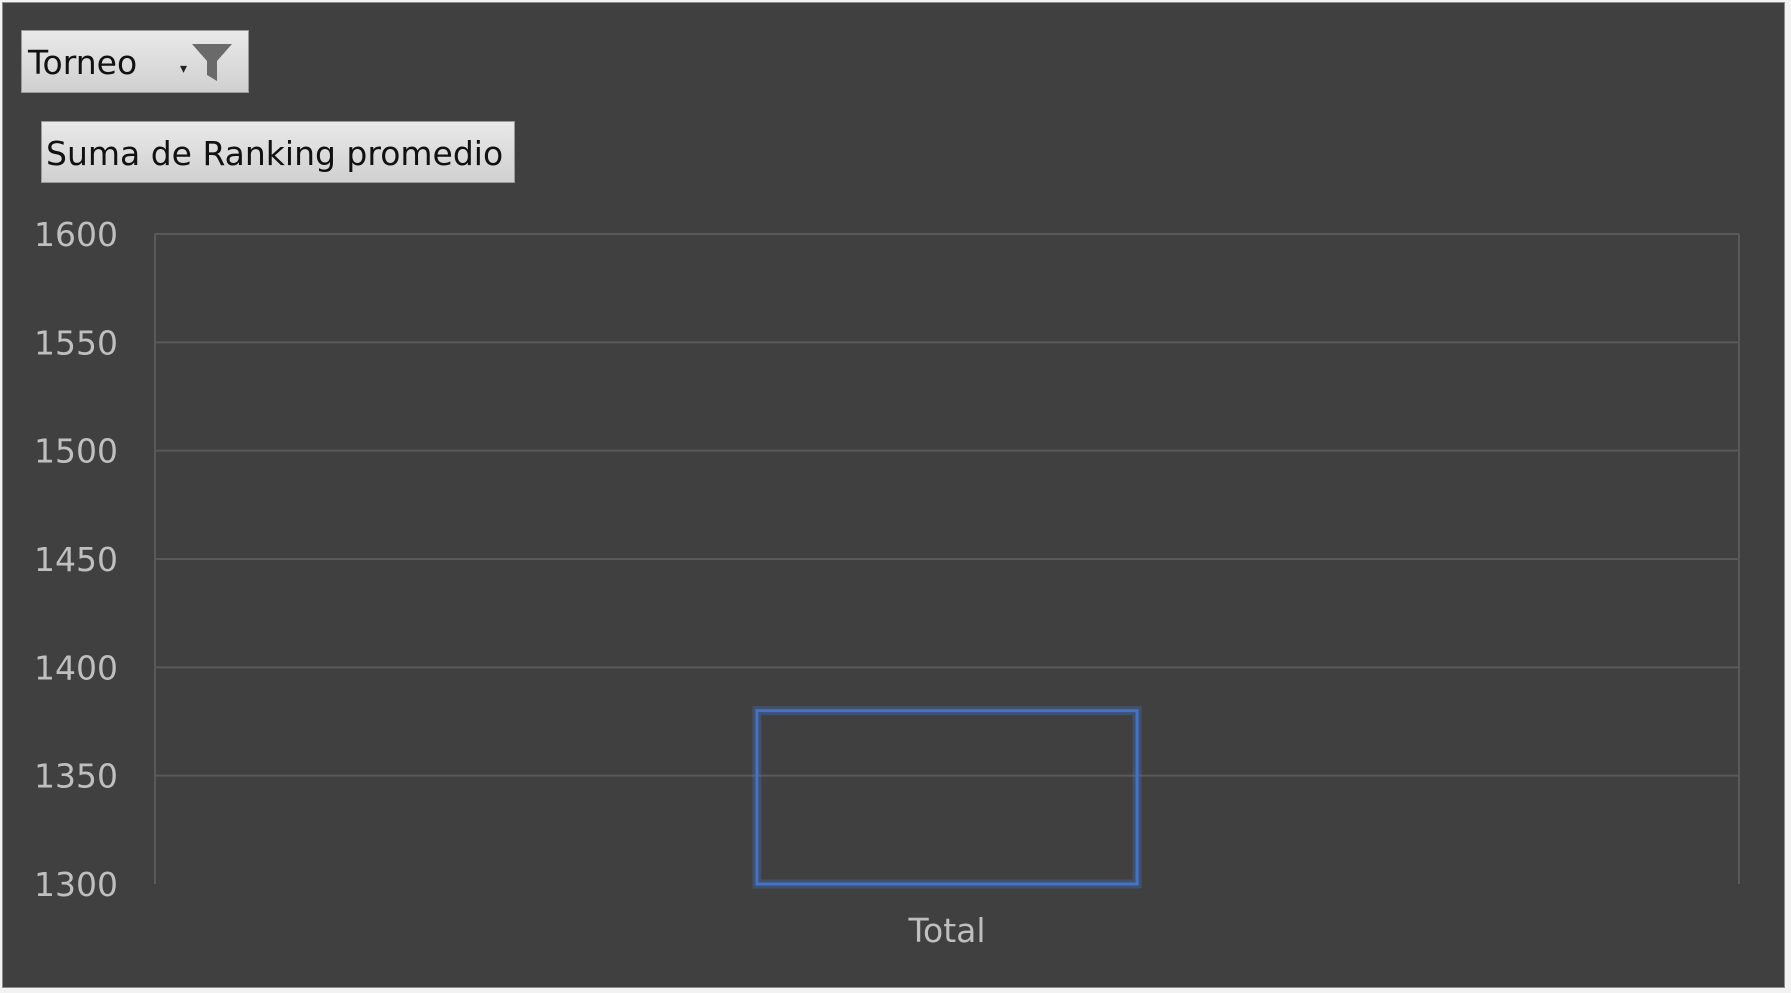  Describe the element at coordinates (946, 930) in the screenshot. I see `x-tick-label: Total` at that location.